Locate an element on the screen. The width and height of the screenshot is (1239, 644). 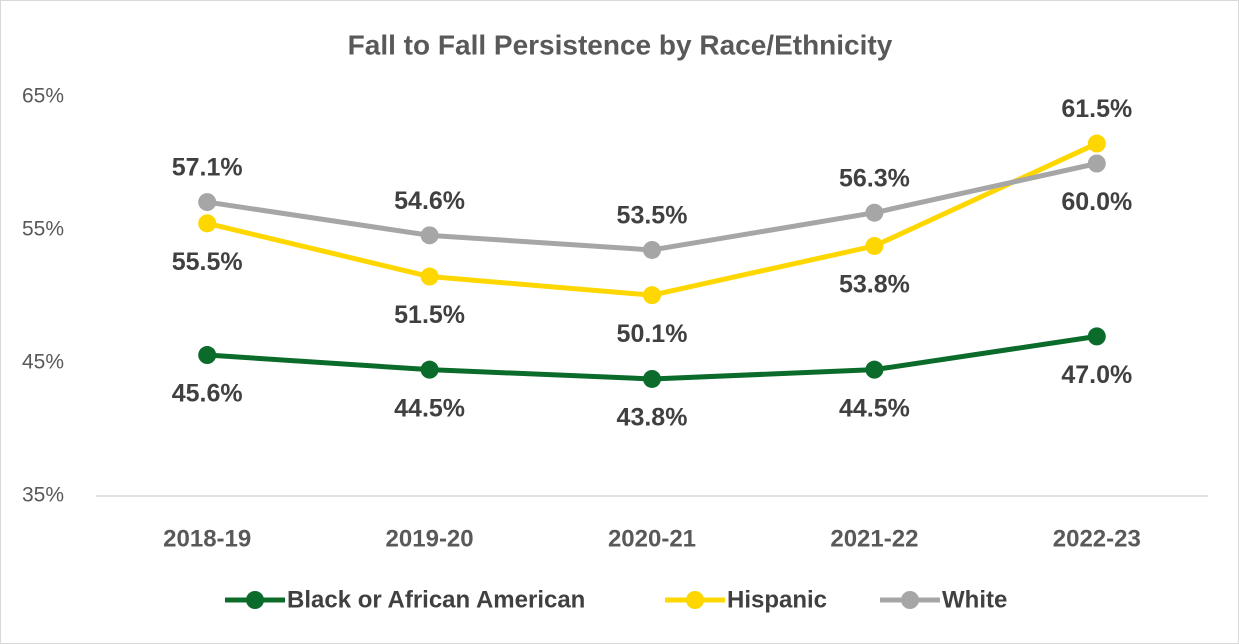
data-label: 55.5% is located at coordinates (207, 262).